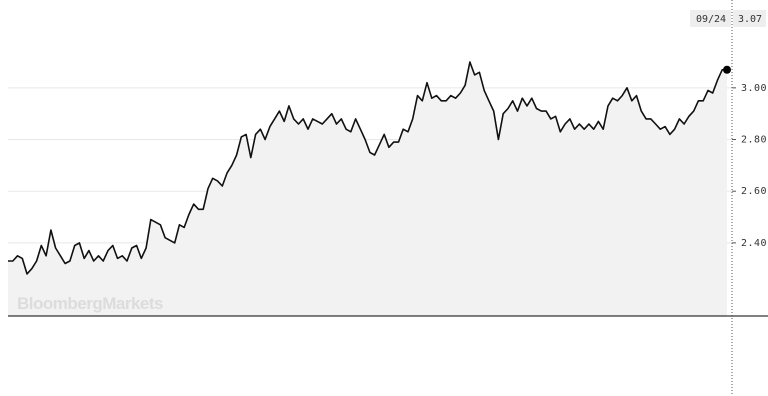 This screenshot has height=396, width=768. Describe the element at coordinates (749, 166) in the screenshot. I see `y-axis: 2.40 2.60 2.80 3.00` at that location.